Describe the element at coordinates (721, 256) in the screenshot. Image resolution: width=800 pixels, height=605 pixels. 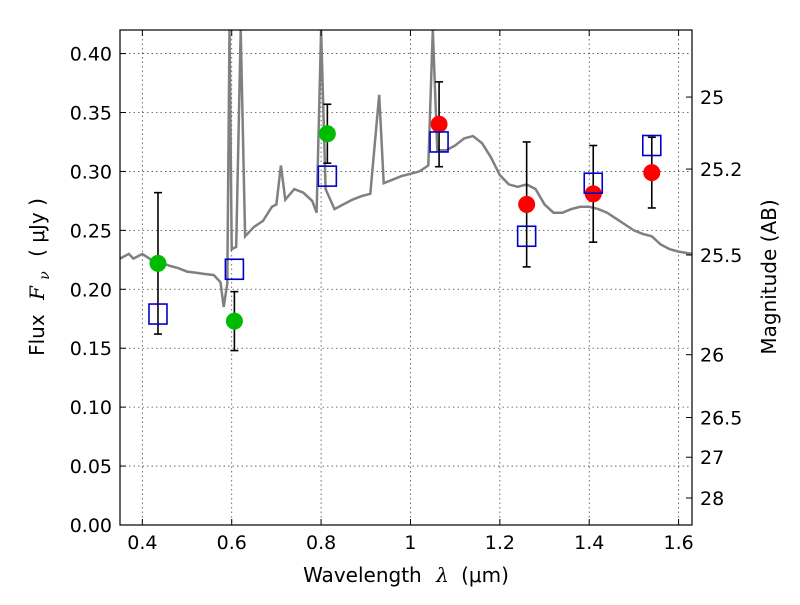
I see `y2-tick-label: 25.5` at that location.